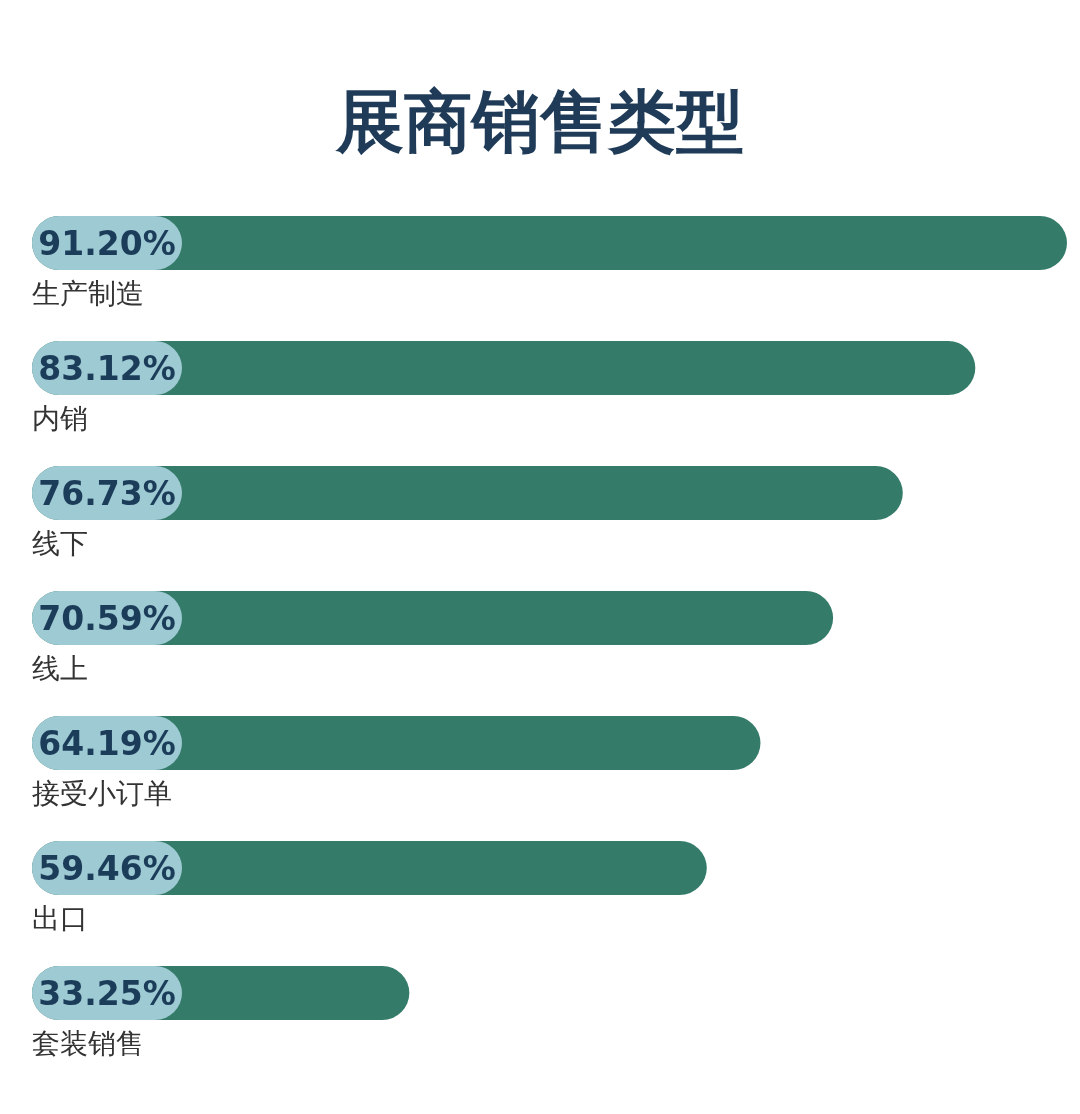  What do you see at coordinates (107, 243) in the screenshot?
I see `data-label: 91.20%` at bounding box center [107, 243].